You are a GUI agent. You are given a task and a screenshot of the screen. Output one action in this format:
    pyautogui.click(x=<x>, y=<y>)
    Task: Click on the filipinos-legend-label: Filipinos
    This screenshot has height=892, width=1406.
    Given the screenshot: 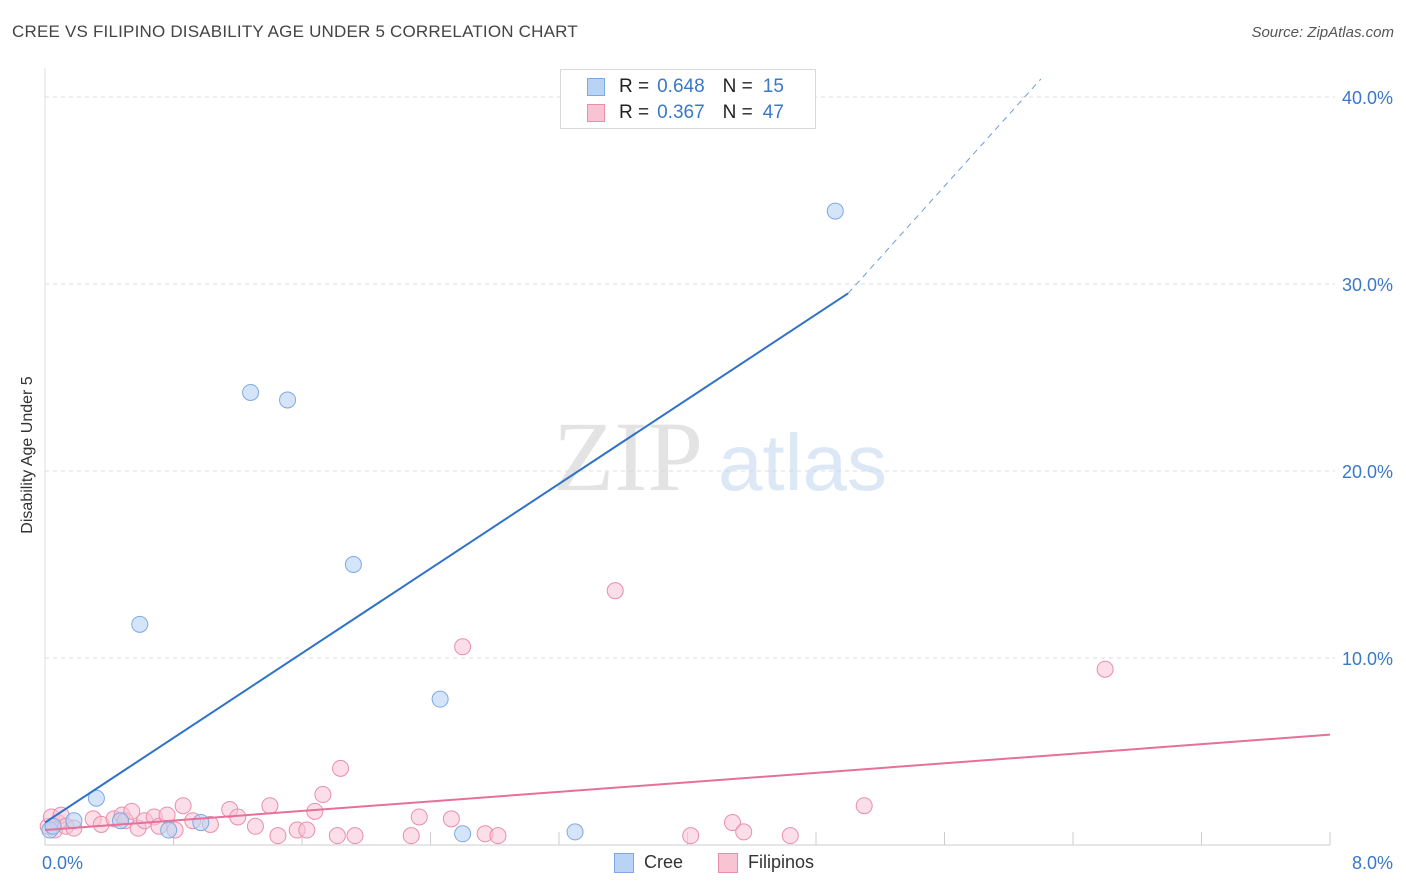 What is the action you would take?
    pyautogui.click(x=781, y=862)
    